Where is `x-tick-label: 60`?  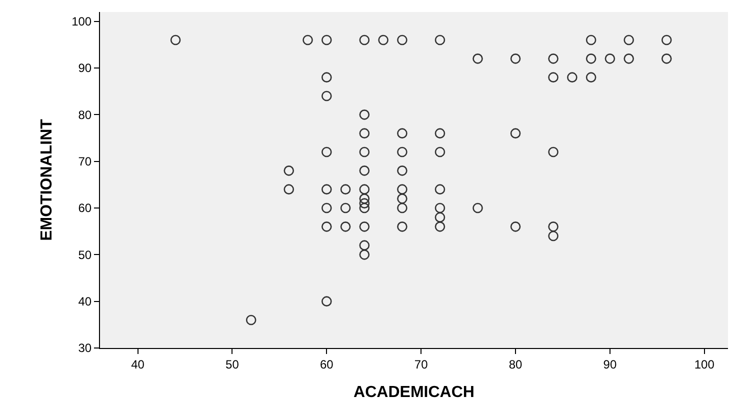
x-tick-label: 60 is located at coordinates (327, 364).